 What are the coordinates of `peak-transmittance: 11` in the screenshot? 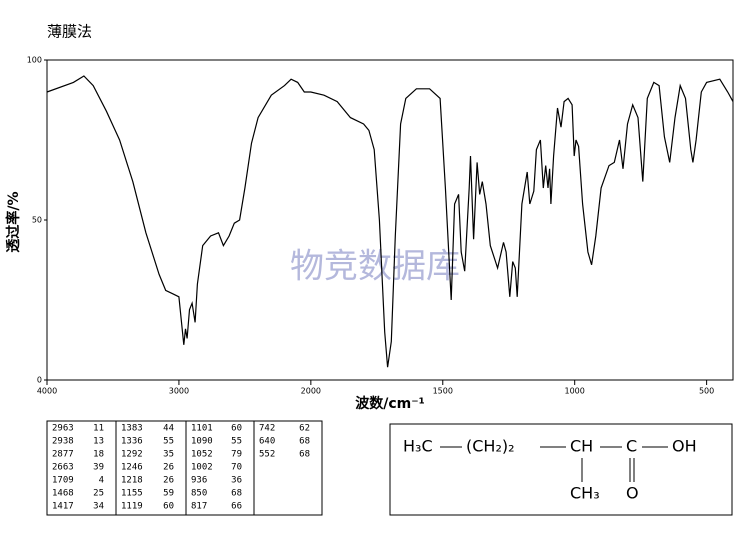 It's located at (98, 429).